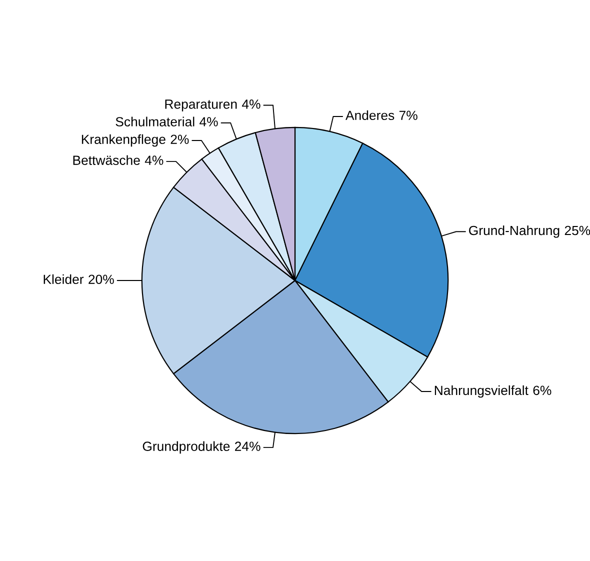 The height and width of the screenshot is (561, 590). Describe the element at coordinates (514, 231) in the screenshot. I see `slice-label: Grund-Nahrung` at that location.